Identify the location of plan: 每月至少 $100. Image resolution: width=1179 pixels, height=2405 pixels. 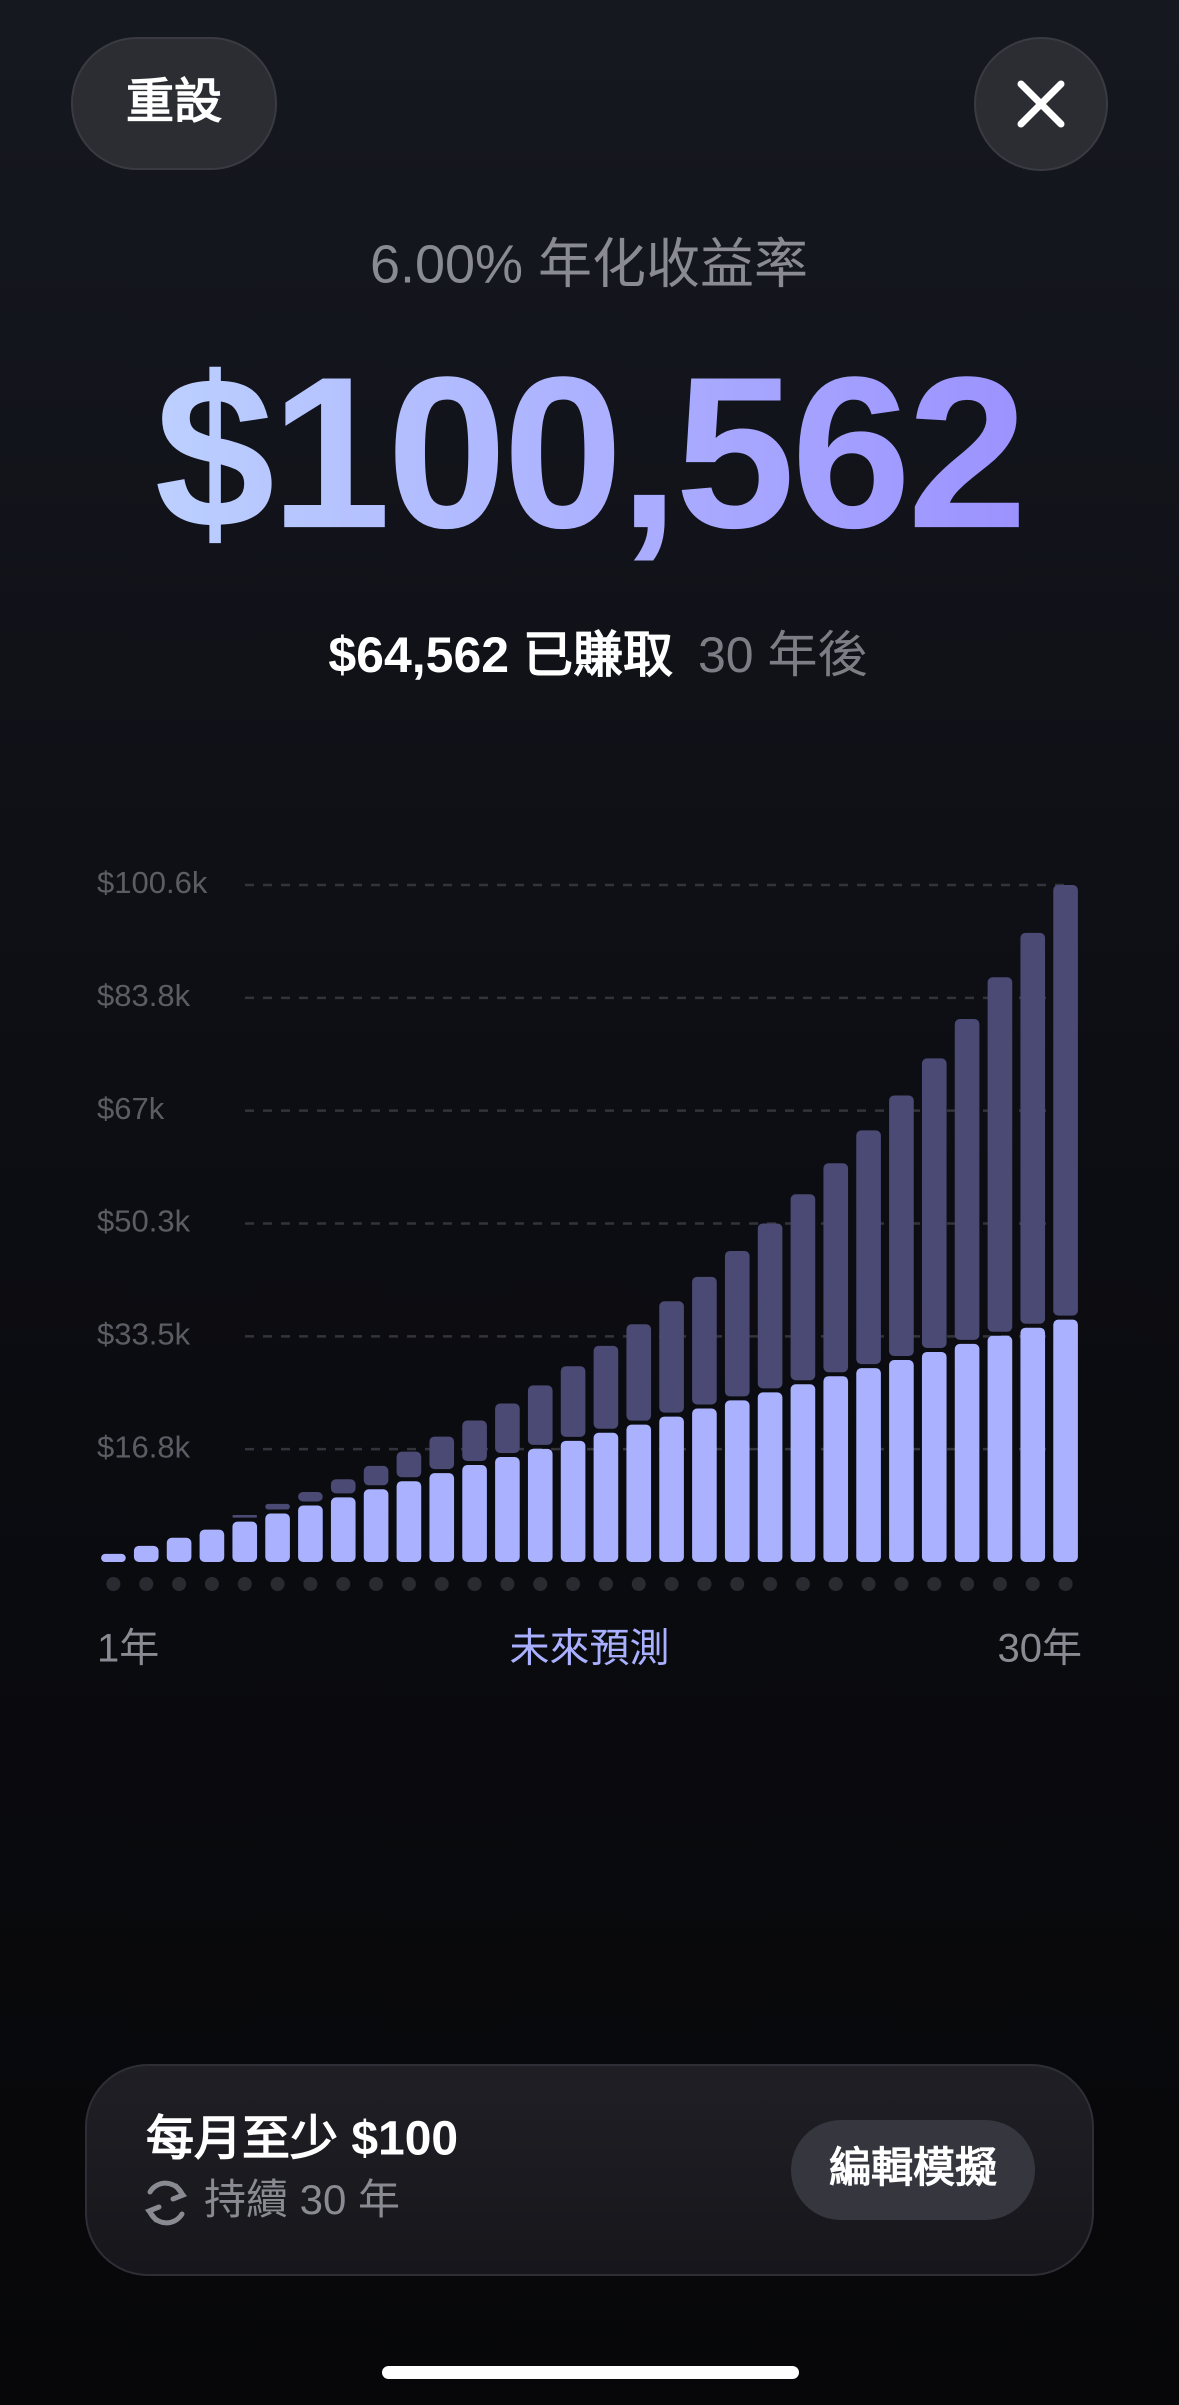
(302, 2139).